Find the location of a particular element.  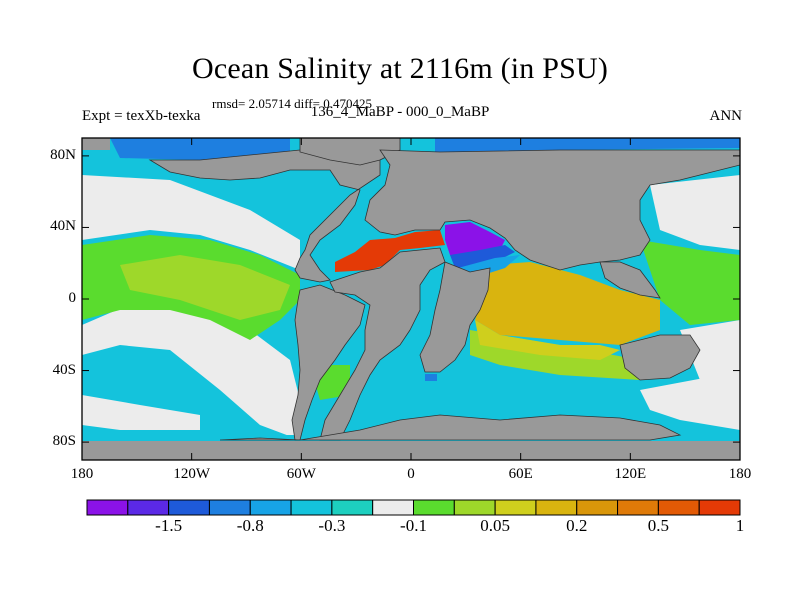

land-antarctica is located at coordinates (450, 427).